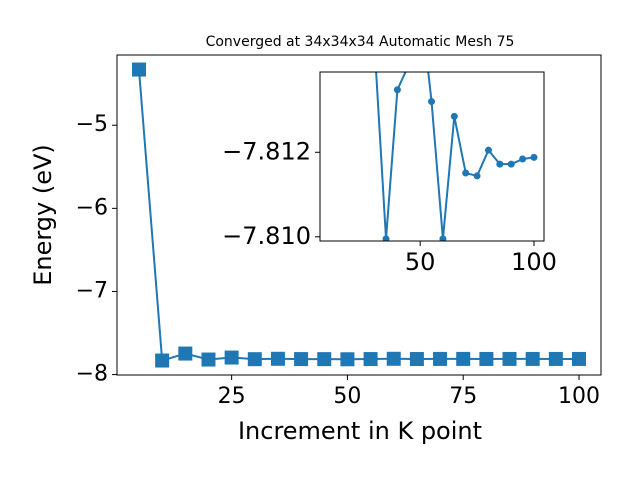 The height and width of the screenshot is (480, 640). I want to click on x-axis-label: Increment in K point, so click(360, 431).